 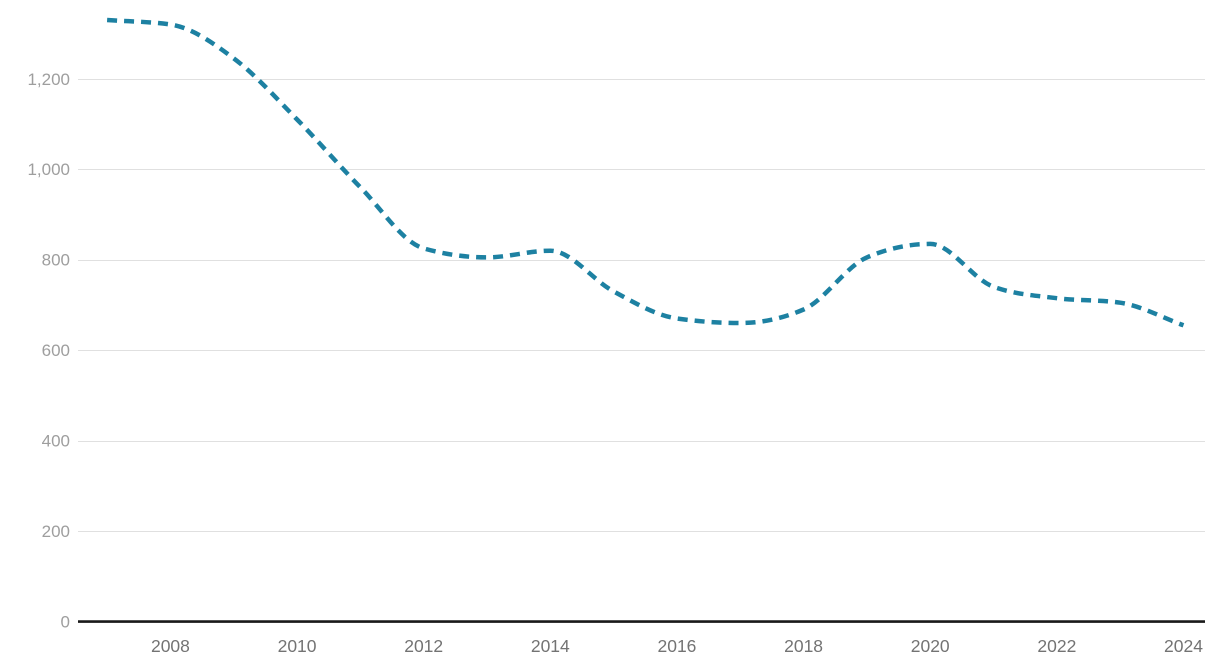 I want to click on y-tick-label: 1,000, so click(x=48, y=169).